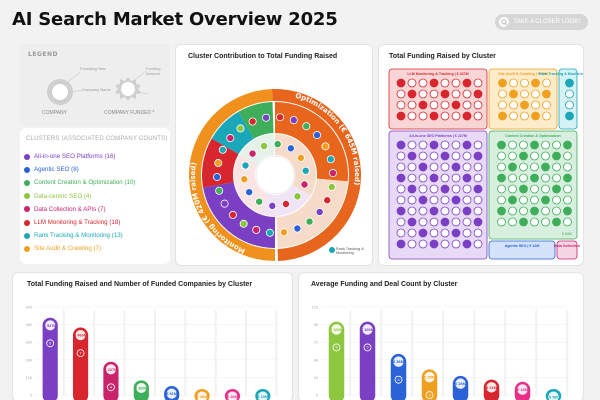 The image size is (600, 400). I want to click on take-closer-look-button: TAKE A CLOSER LOOK!, so click(541, 22).